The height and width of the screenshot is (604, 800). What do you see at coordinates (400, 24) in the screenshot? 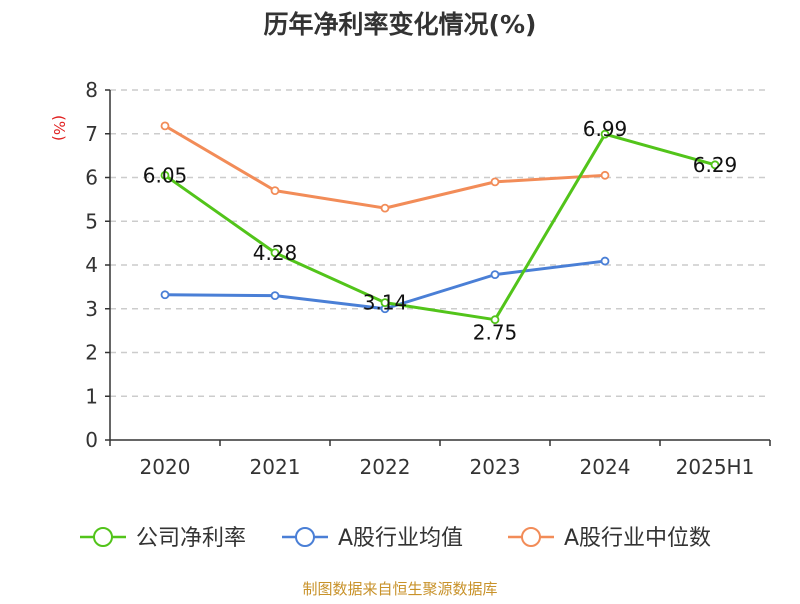
I see `chart-title: 历年净利率变化情况(%)` at bounding box center [400, 24].